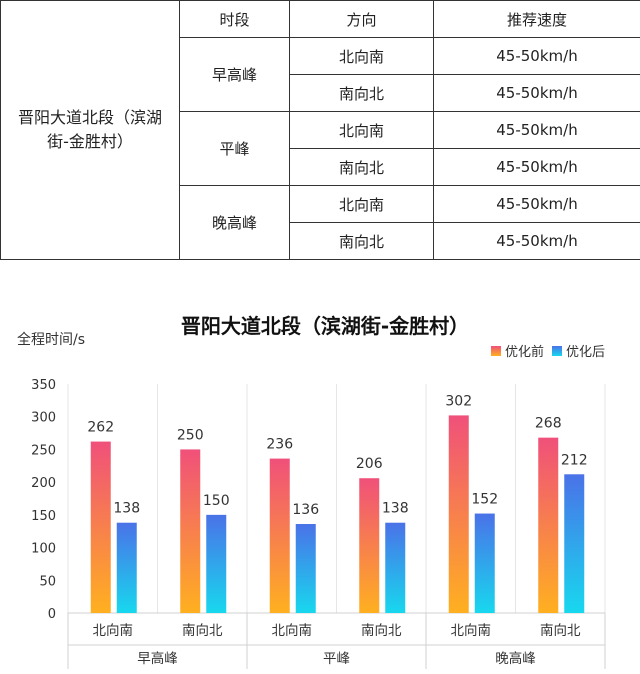 This screenshot has height=674, width=640. Describe the element at coordinates (43, 549) in the screenshot. I see `y-tick-label: 100` at that location.